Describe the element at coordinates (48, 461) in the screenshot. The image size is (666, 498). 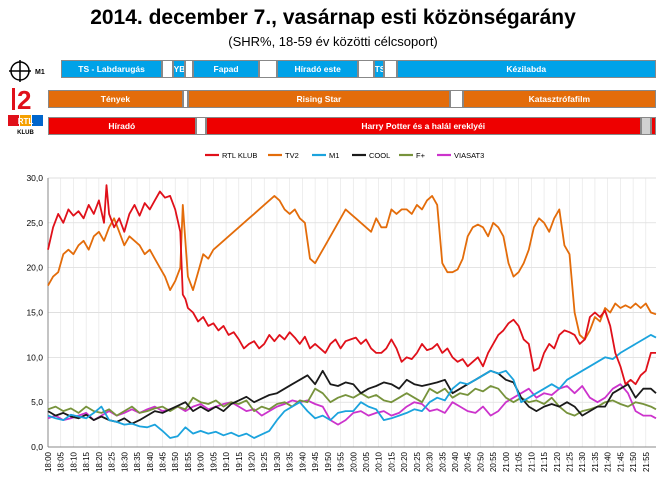
I see `x-tick-label: 18:00` at that location.